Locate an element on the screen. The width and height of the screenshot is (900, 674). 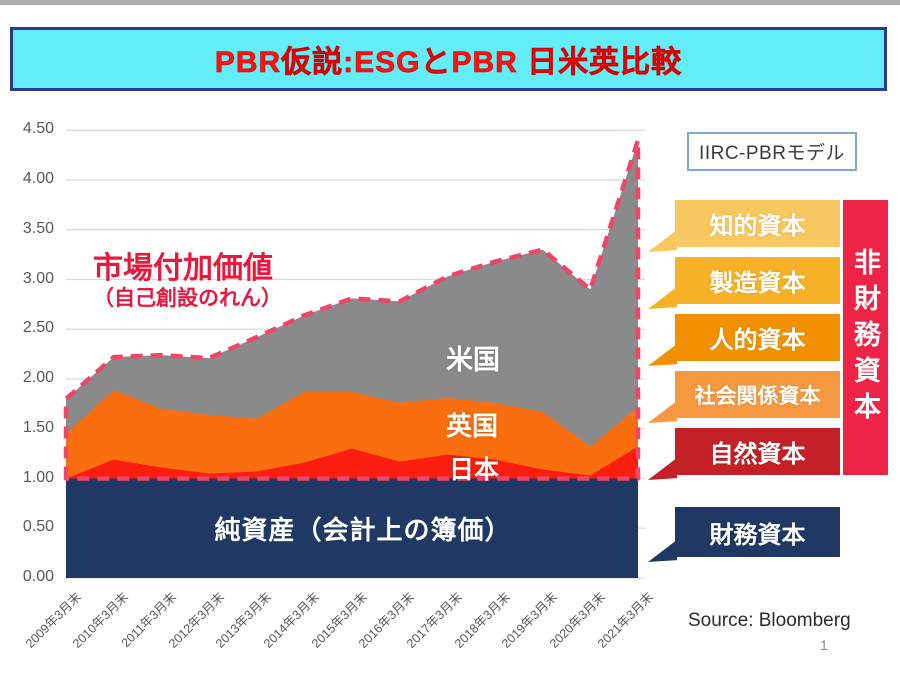
iirc-pbr-model-box: IIRC-PBRモデル is located at coordinates (772, 151).